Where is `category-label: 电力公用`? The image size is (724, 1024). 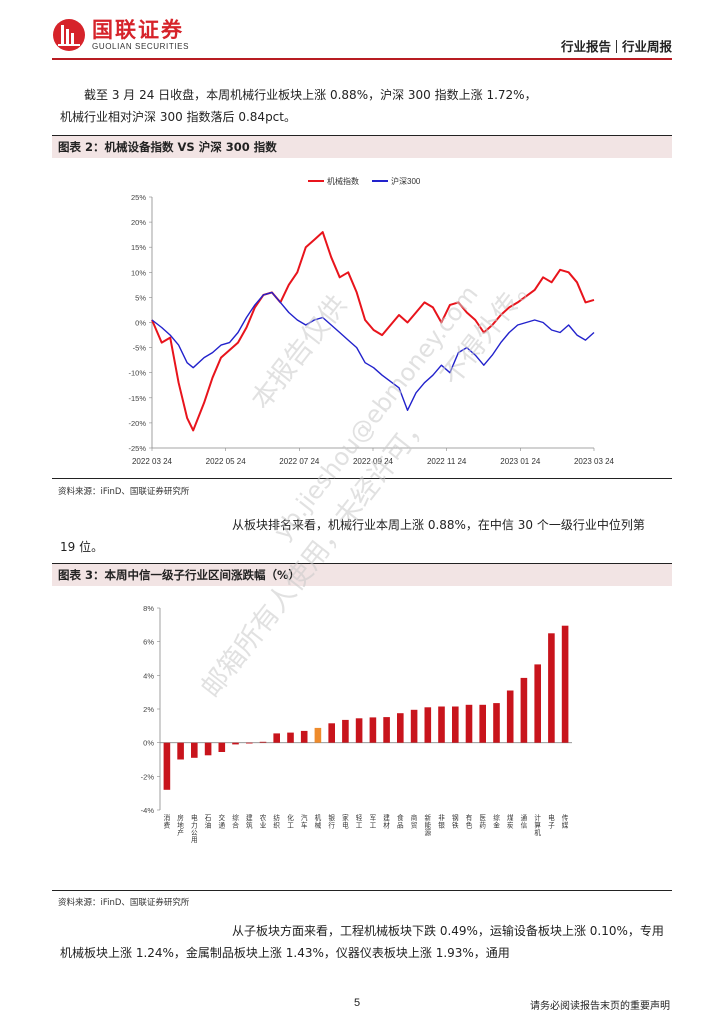
category-label: 电力公用 is located at coordinates (194, 828).